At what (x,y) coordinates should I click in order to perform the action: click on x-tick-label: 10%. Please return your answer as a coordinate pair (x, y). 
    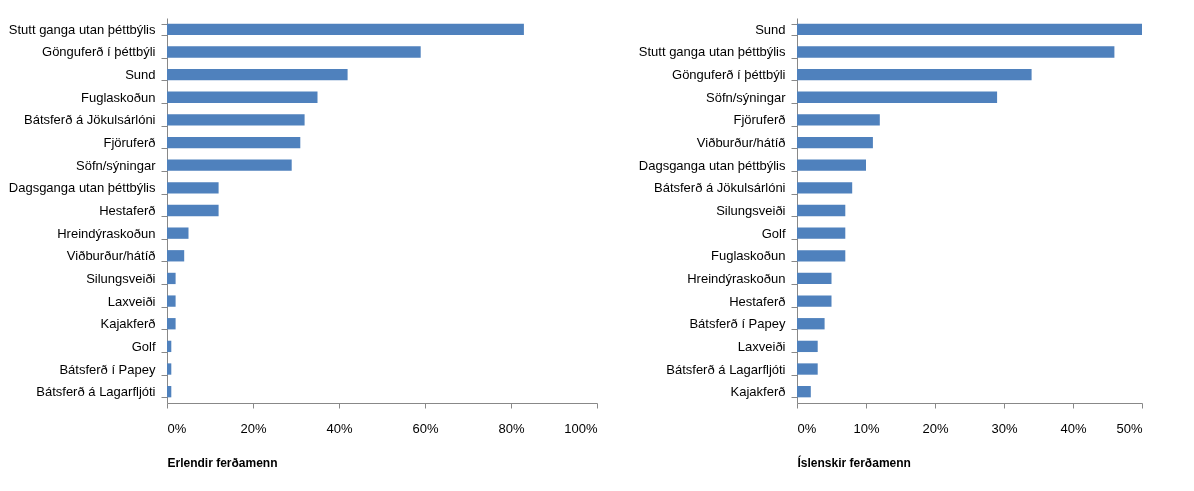
    Looking at the image, I should click on (866, 428).